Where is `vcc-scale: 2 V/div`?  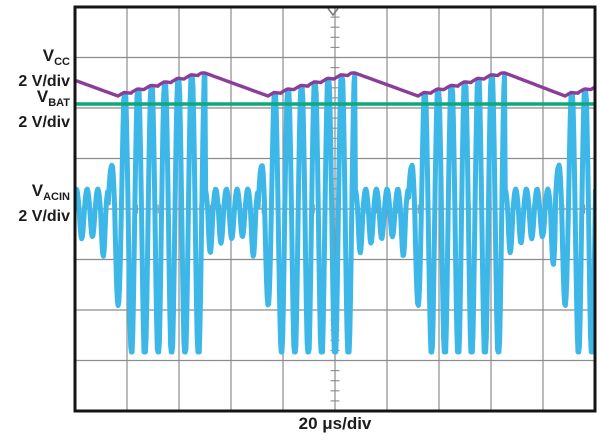
vcc-scale: 2 V/div is located at coordinates (44, 81).